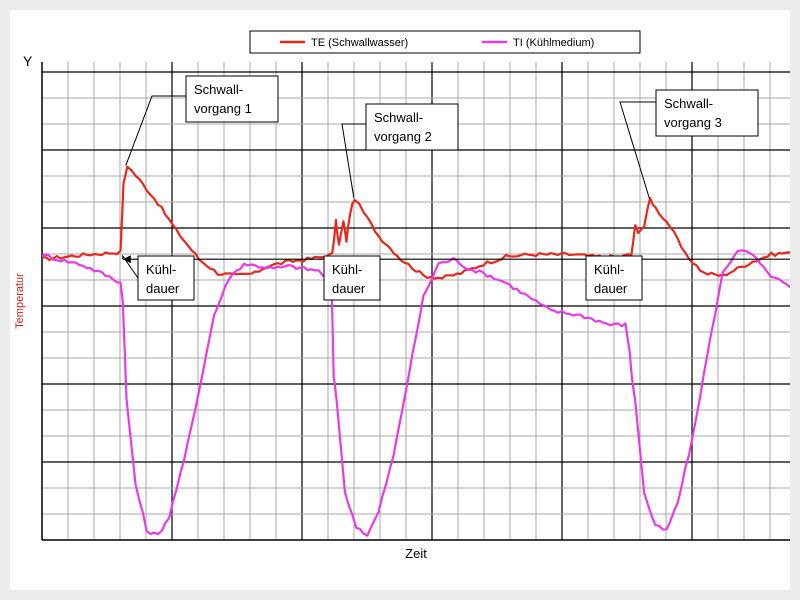 Image resolution: width=800 pixels, height=600 pixels. I want to click on callout-text-schwall2-line2: vorgang 2, so click(403, 136).